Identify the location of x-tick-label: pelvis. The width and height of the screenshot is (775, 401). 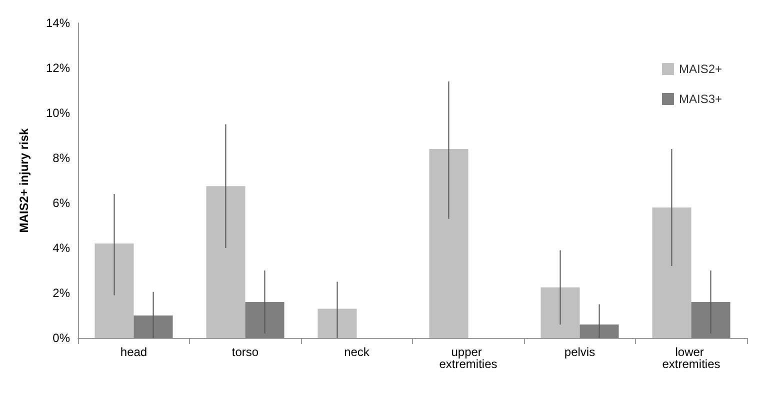
(580, 352).